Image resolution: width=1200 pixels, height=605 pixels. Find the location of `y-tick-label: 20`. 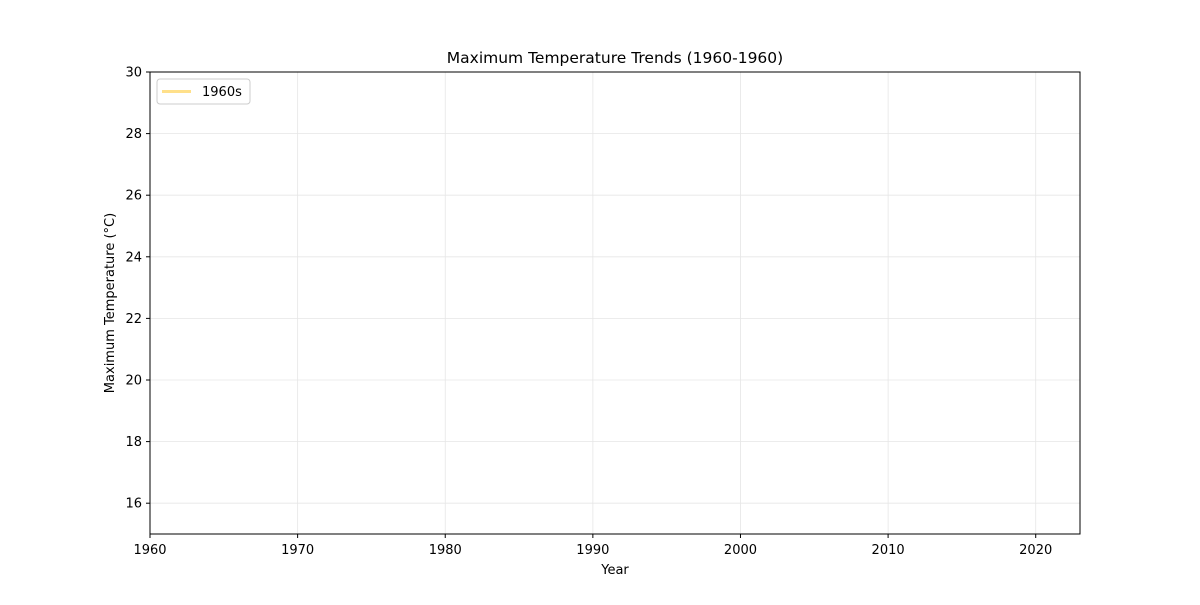

y-tick-label: 20 is located at coordinates (133, 381).